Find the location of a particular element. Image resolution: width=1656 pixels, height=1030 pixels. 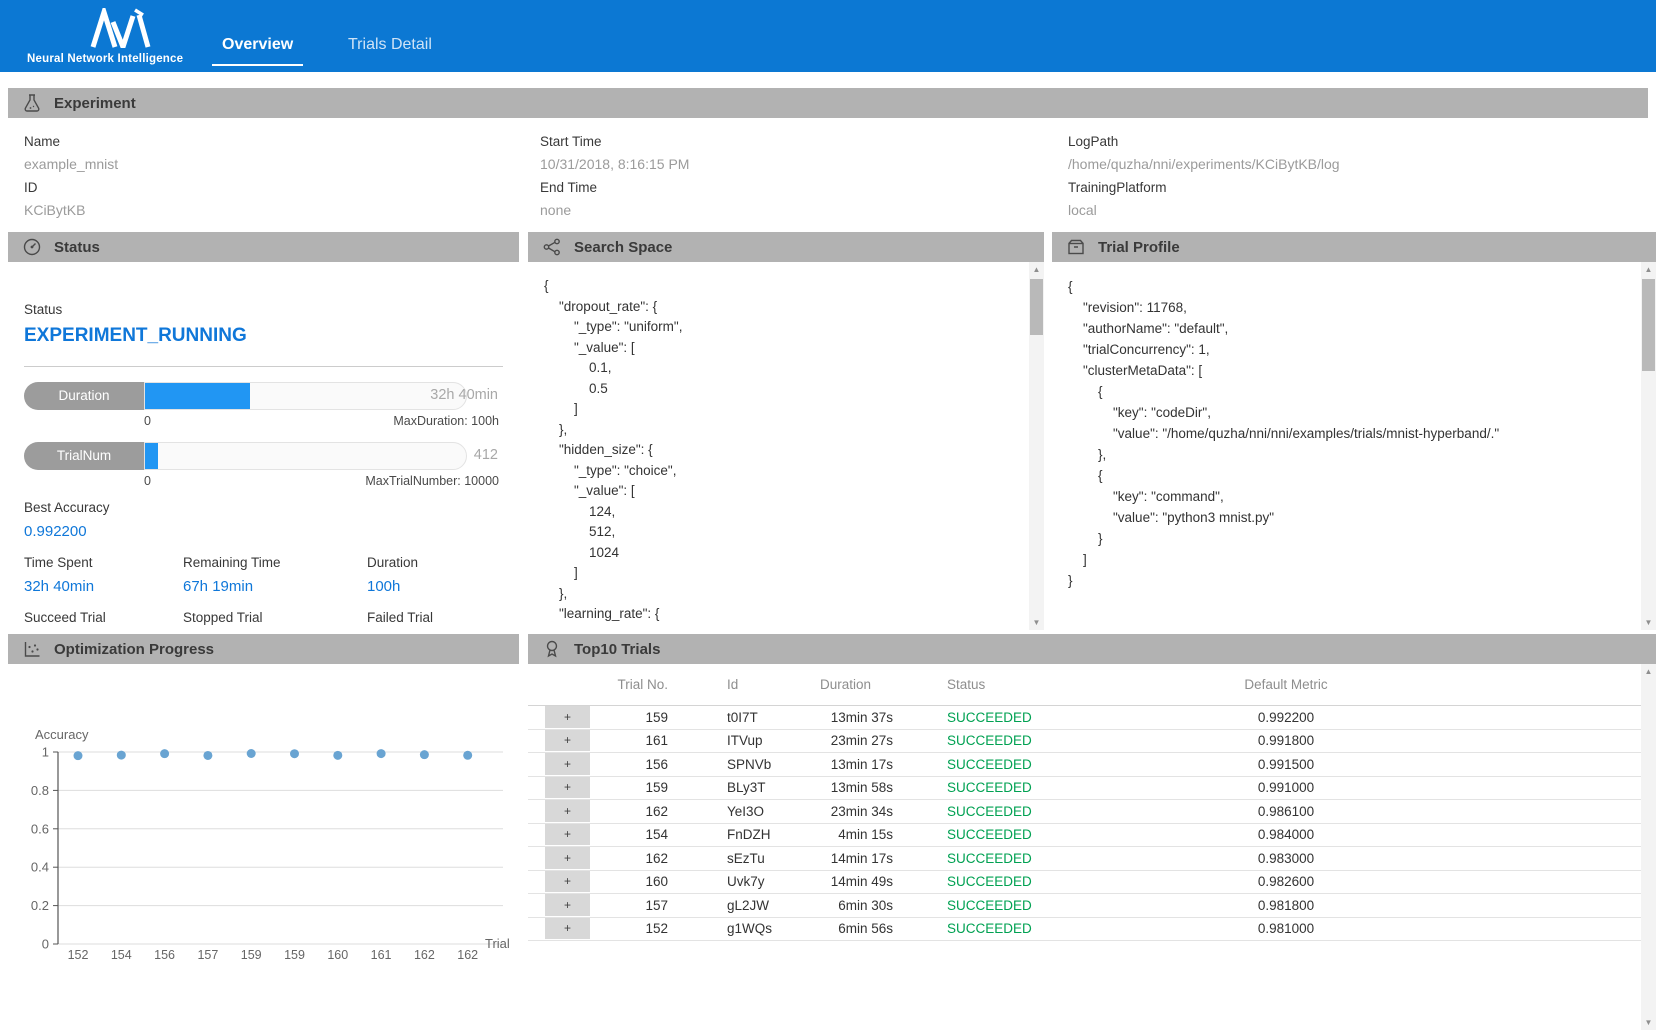

table-row: + 160 Uvk7y 14min 49s SUCCEEDED 0.982600 is located at coordinates (1092, 882).